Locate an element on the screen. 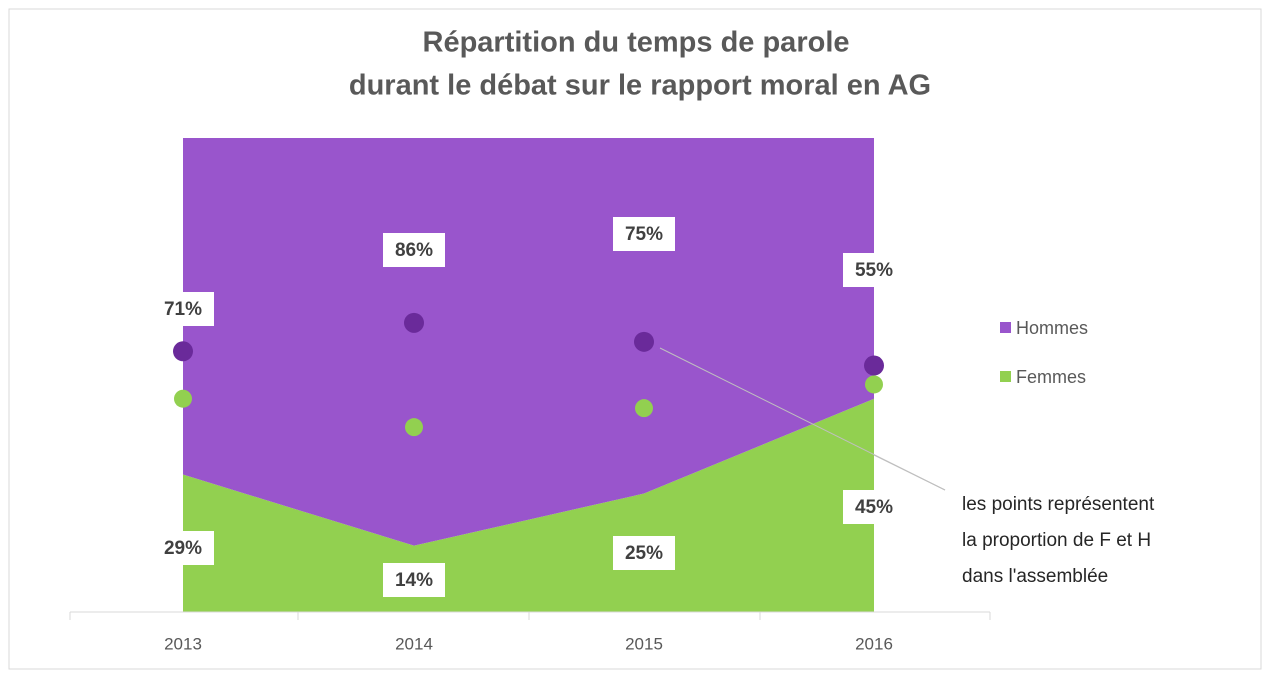 This screenshot has height=677, width=1271. data-label: 25% is located at coordinates (644, 553).